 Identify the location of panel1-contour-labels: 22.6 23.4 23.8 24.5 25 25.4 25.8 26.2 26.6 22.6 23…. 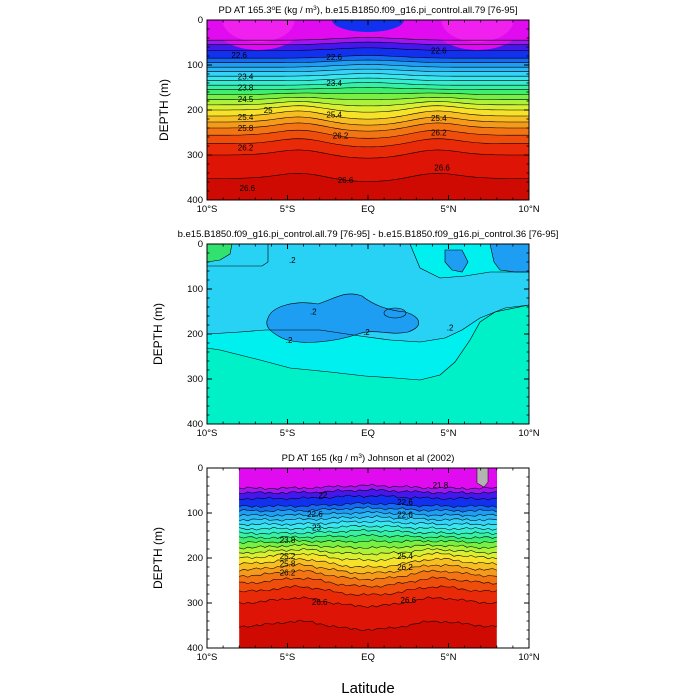
(340, 120).